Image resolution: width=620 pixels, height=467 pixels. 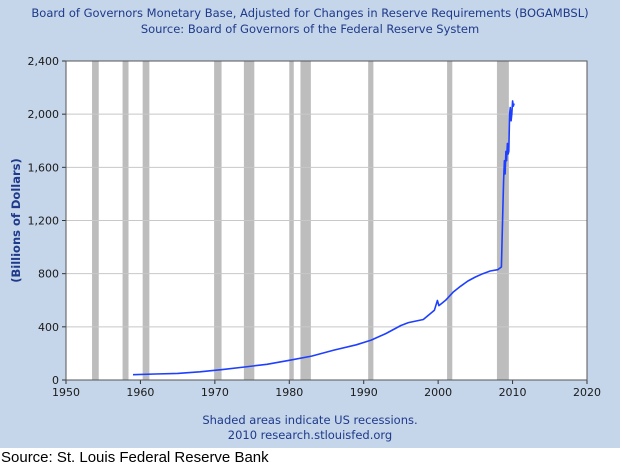 What do you see at coordinates (44, 221) in the screenshot?
I see `y-tick-label-3: 1,200` at bounding box center [44, 221].